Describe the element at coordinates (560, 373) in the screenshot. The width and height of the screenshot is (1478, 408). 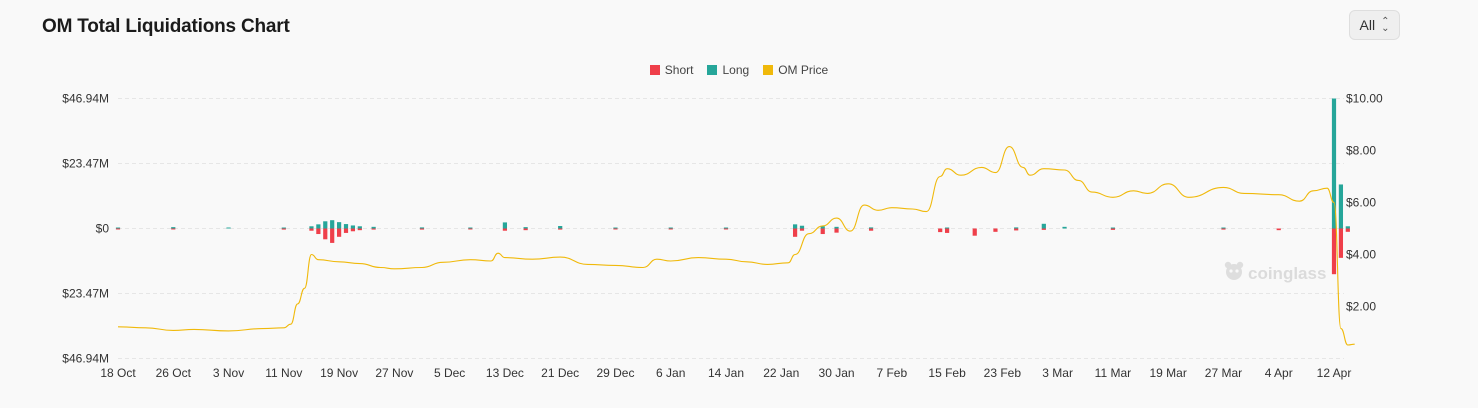
I see `x-tick-label: 21 Dec` at that location.